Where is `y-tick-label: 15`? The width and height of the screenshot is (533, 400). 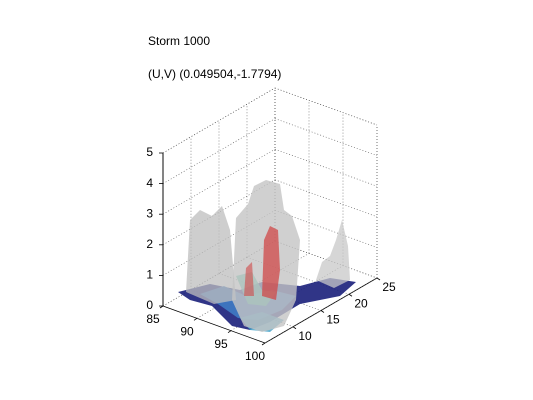
y-tick-label: 15 is located at coordinates (333, 320).